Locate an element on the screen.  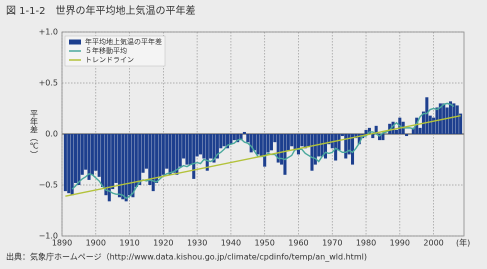
x-tick-label: 1910 is located at coordinates (129, 243).